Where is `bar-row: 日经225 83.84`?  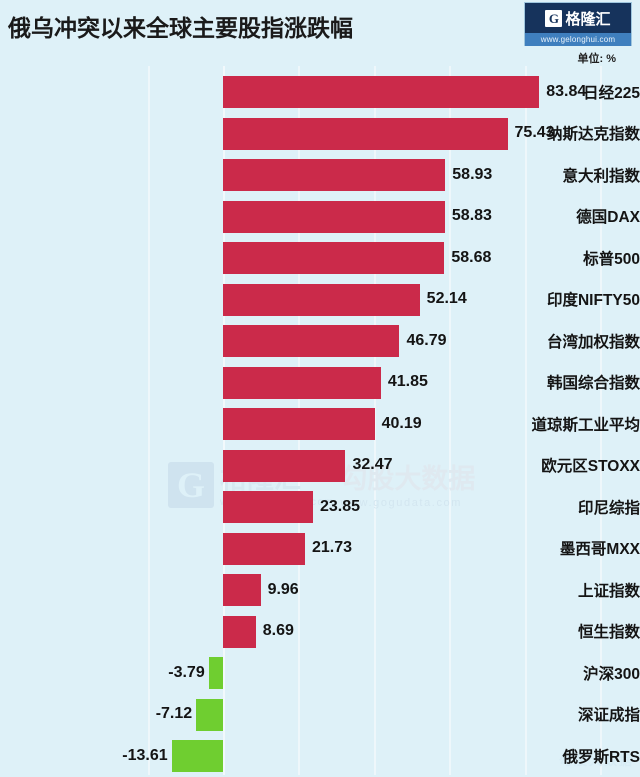
bar-row: 日经225 83.84 is located at coordinates (320, 92).